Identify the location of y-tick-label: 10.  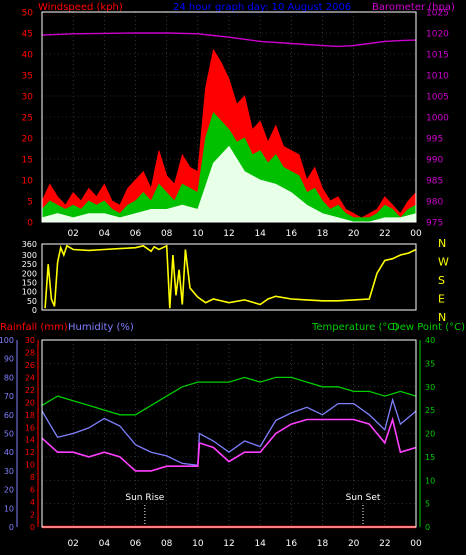
(28, 182).